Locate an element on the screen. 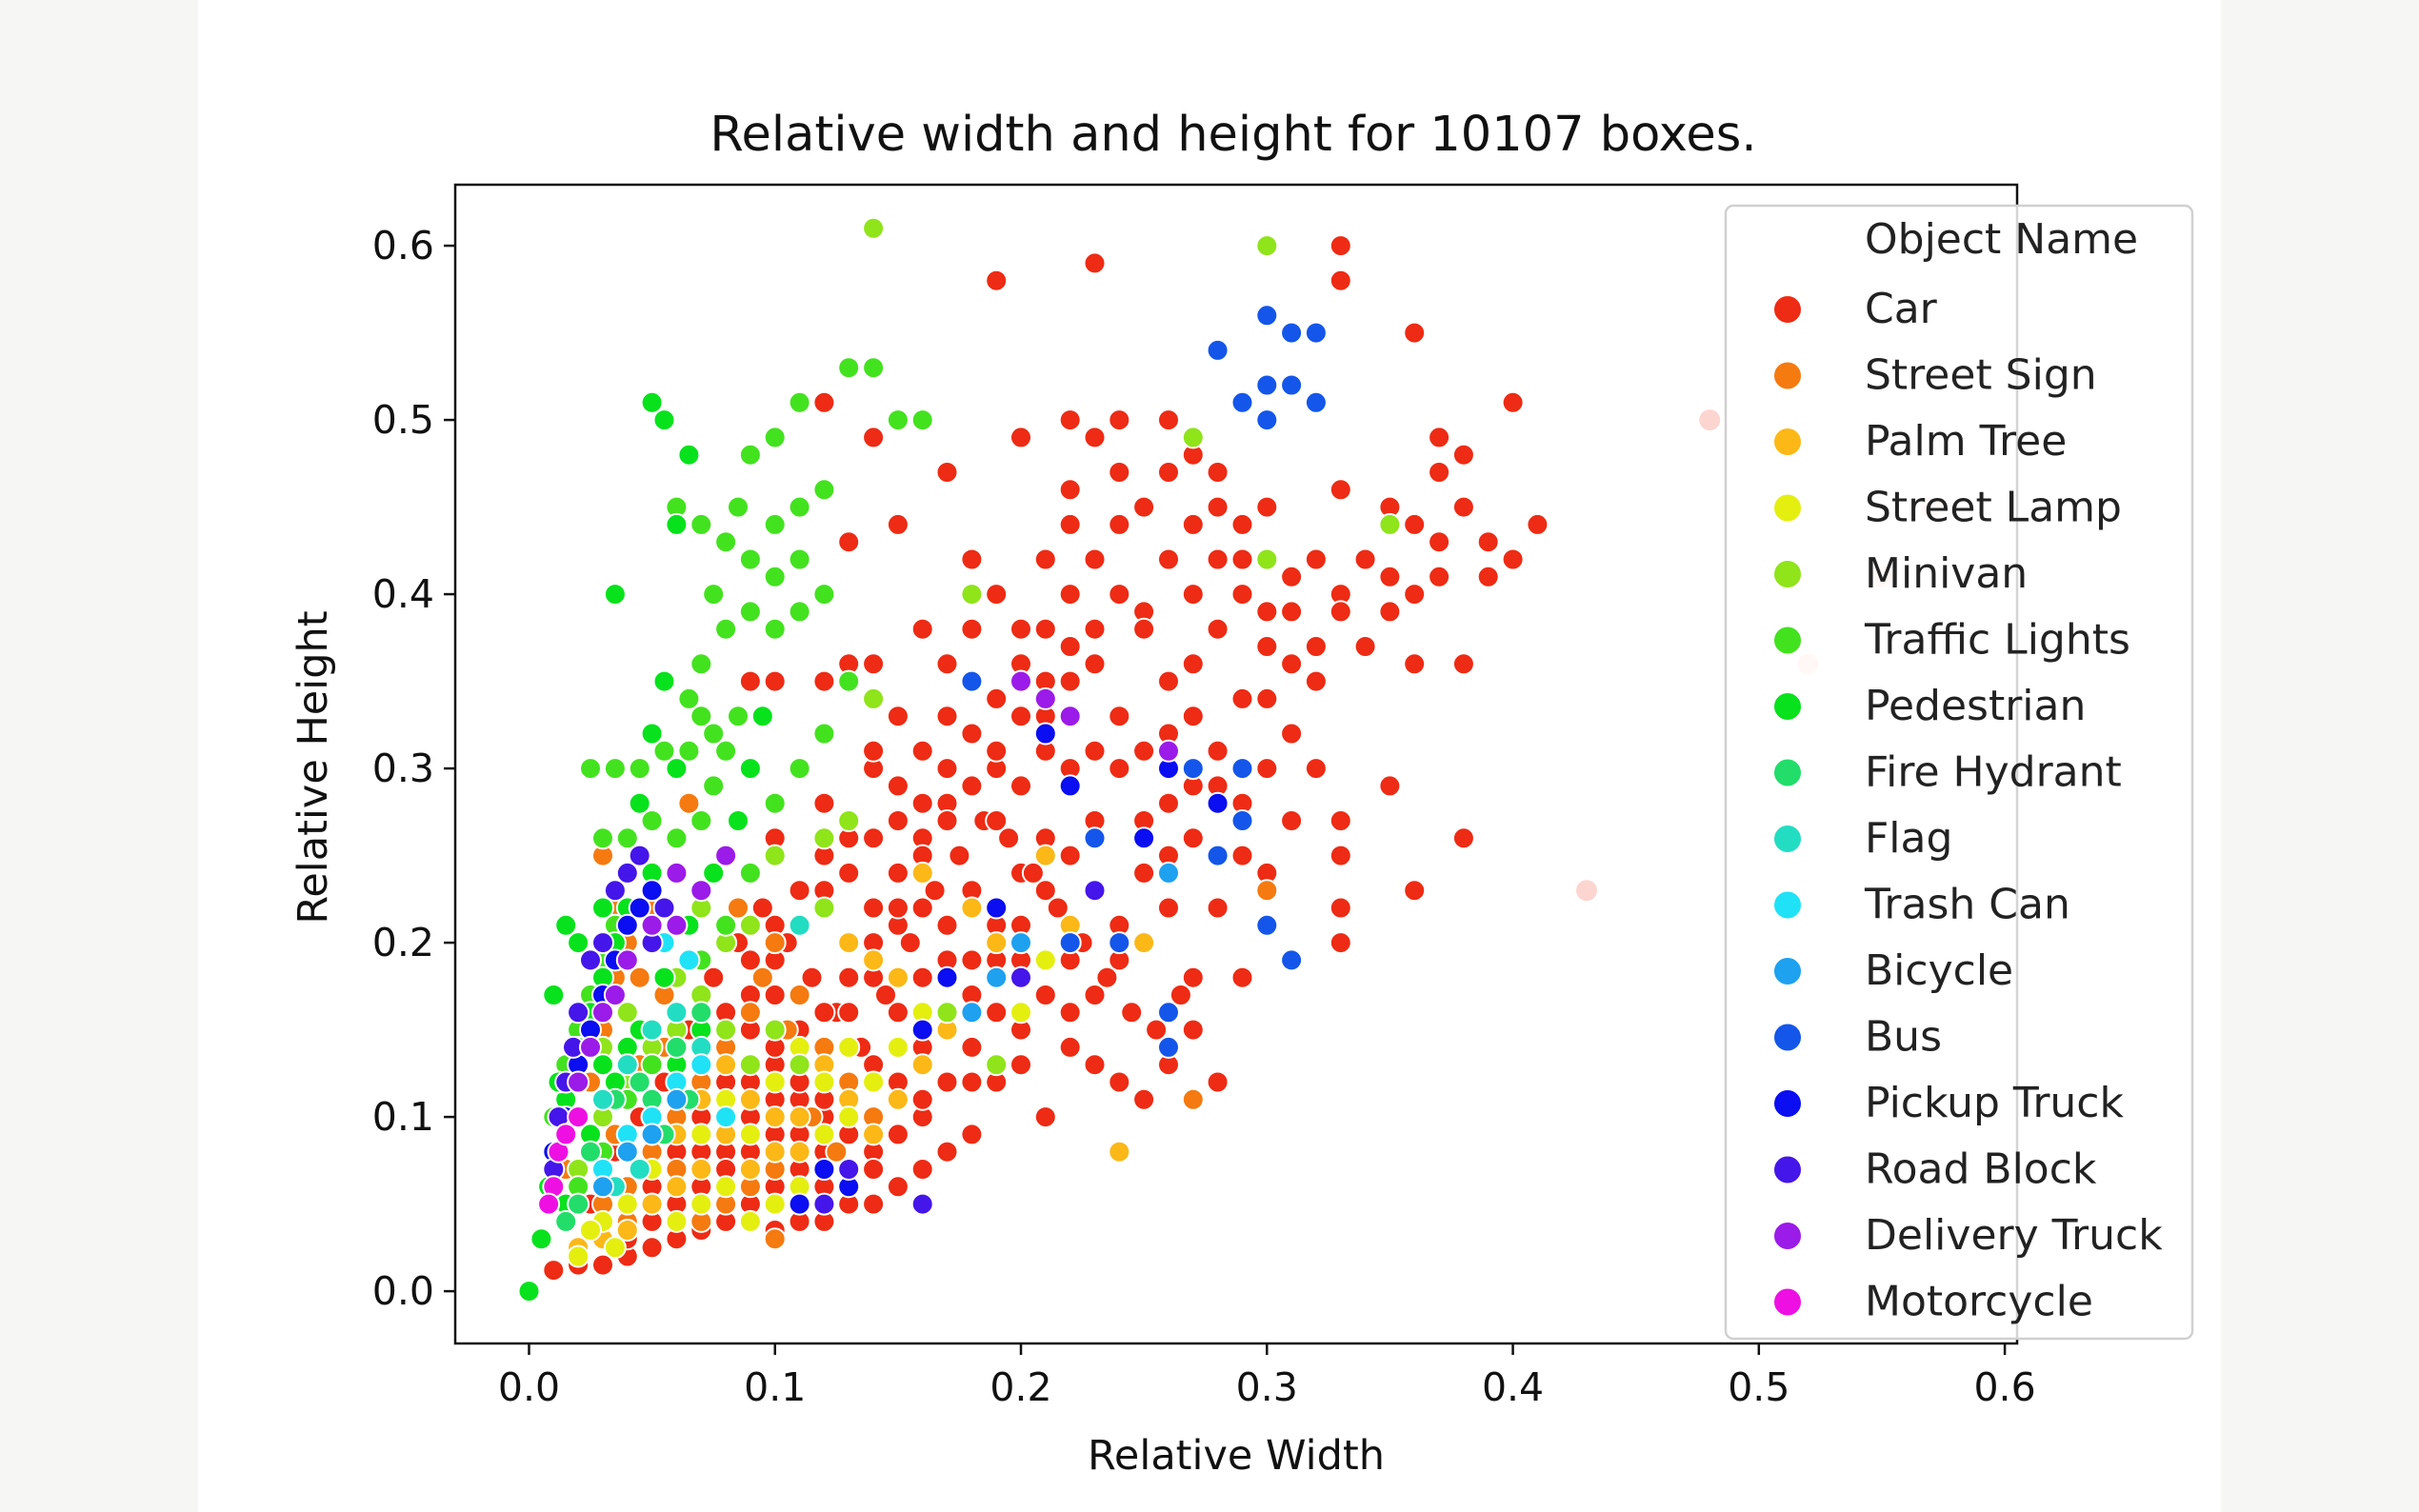  legend-frame is located at coordinates (1959, 772).